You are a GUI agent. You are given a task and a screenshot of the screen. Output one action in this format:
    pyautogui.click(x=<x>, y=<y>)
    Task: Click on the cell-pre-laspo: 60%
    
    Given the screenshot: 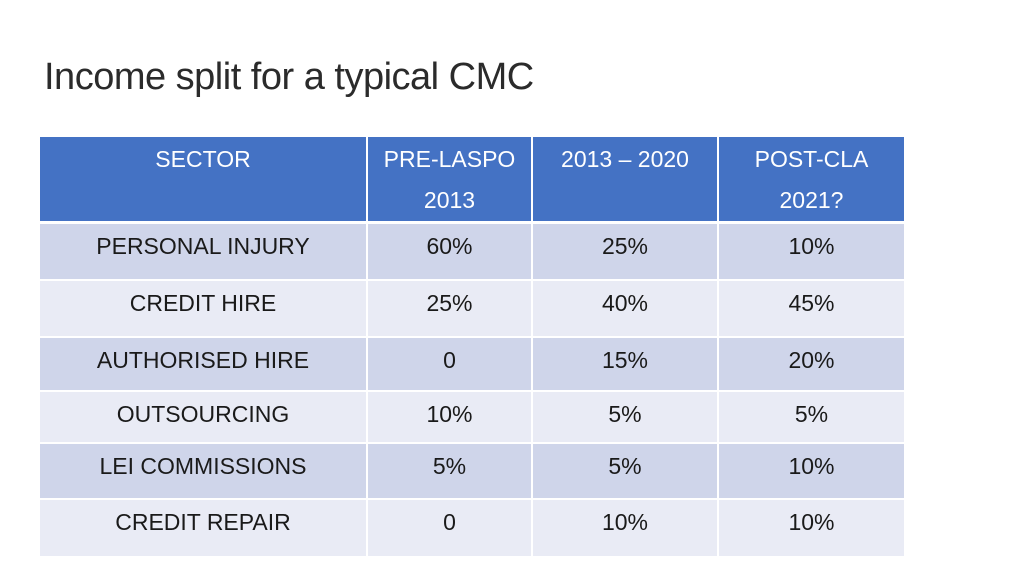 What is the action you would take?
    pyautogui.click(x=450, y=251)
    